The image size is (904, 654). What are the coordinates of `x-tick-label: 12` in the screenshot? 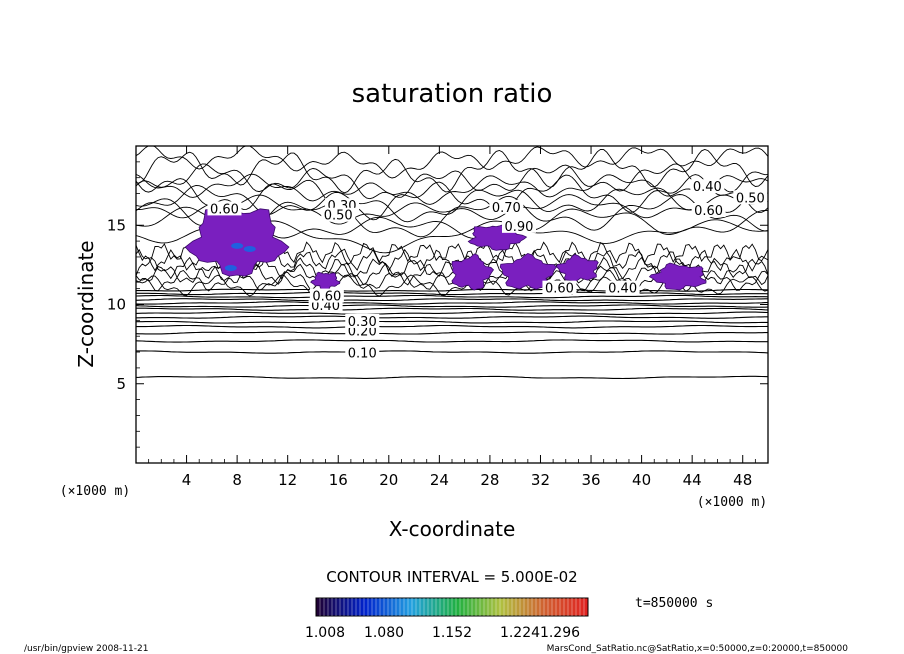 It's located at (287, 480).